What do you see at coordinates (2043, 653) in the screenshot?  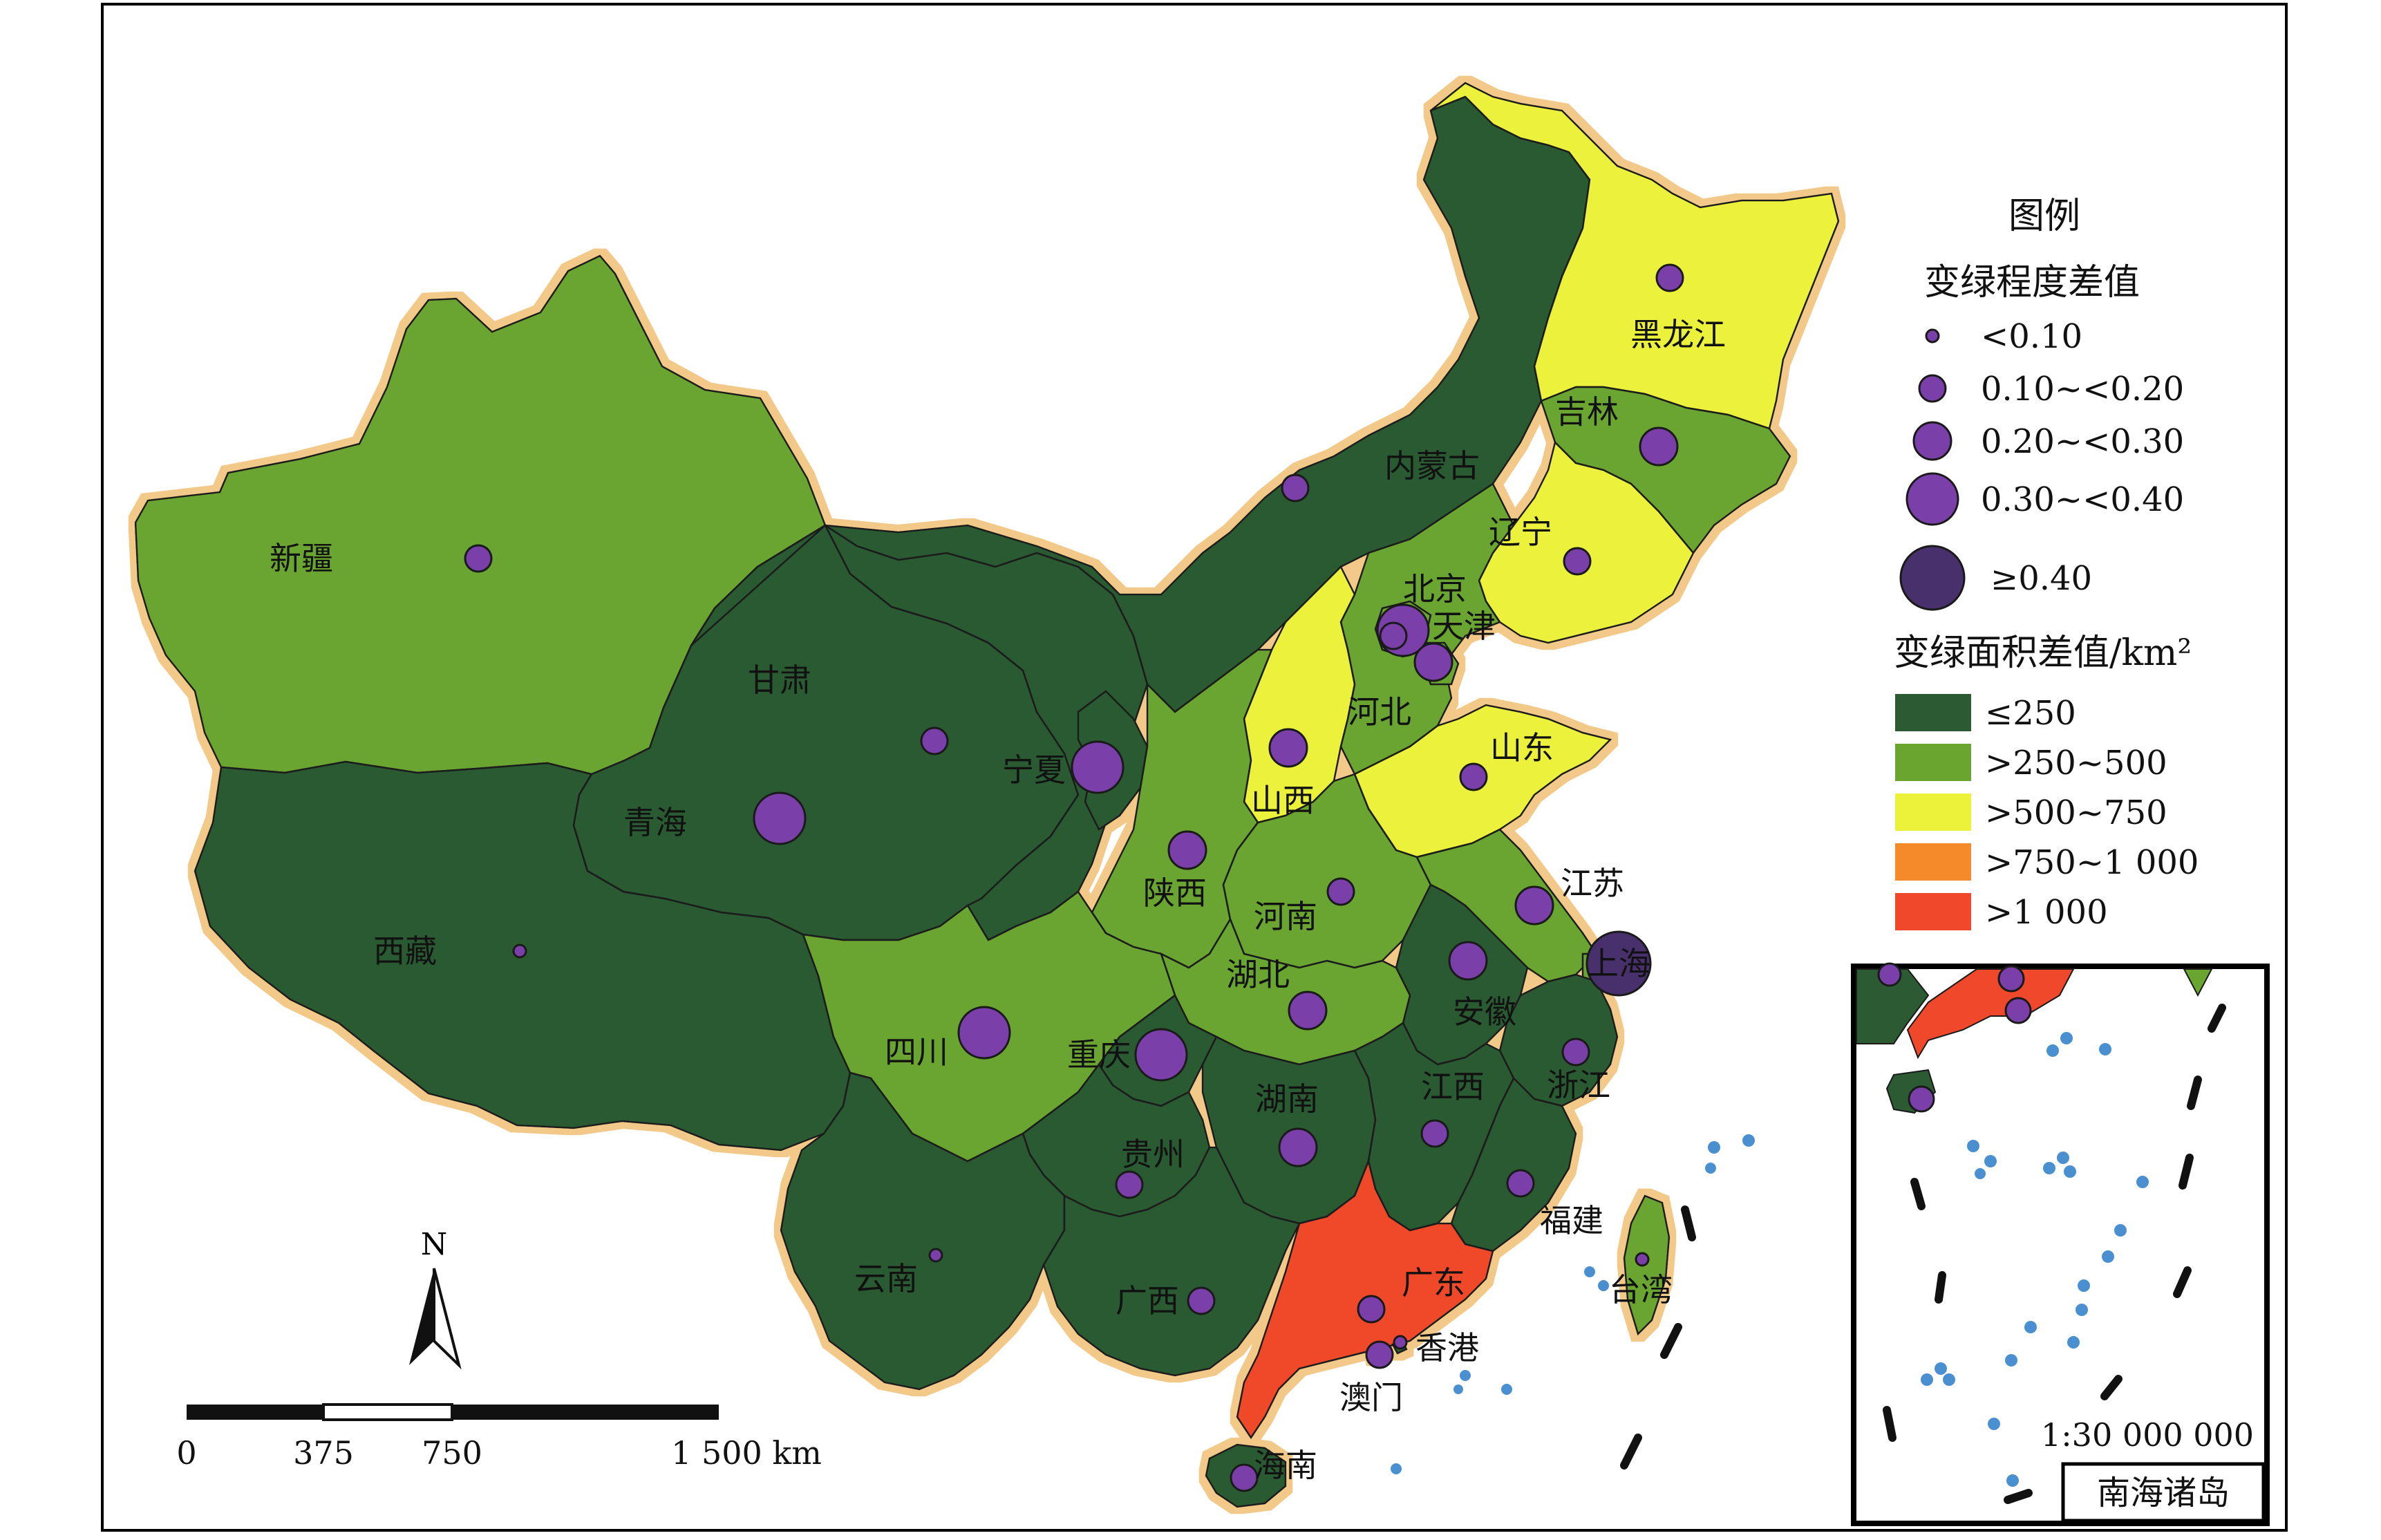 I see `legend-area-title: 变绿面积差值/km²` at bounding box center [2043, 653].